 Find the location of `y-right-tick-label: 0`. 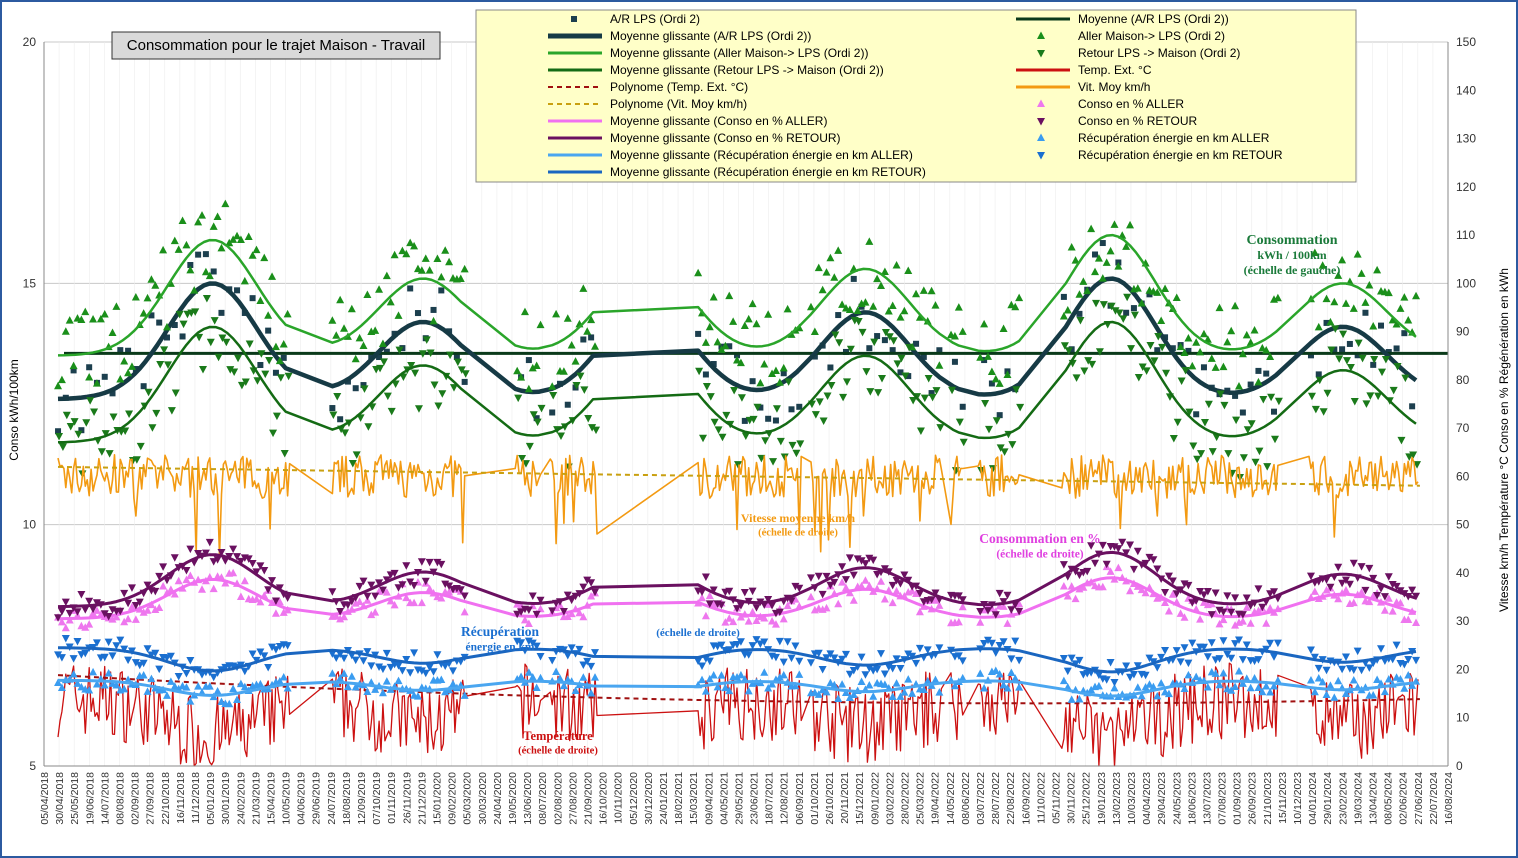

y-right-tick-label: 0 is located at coordinates (1459, 766).